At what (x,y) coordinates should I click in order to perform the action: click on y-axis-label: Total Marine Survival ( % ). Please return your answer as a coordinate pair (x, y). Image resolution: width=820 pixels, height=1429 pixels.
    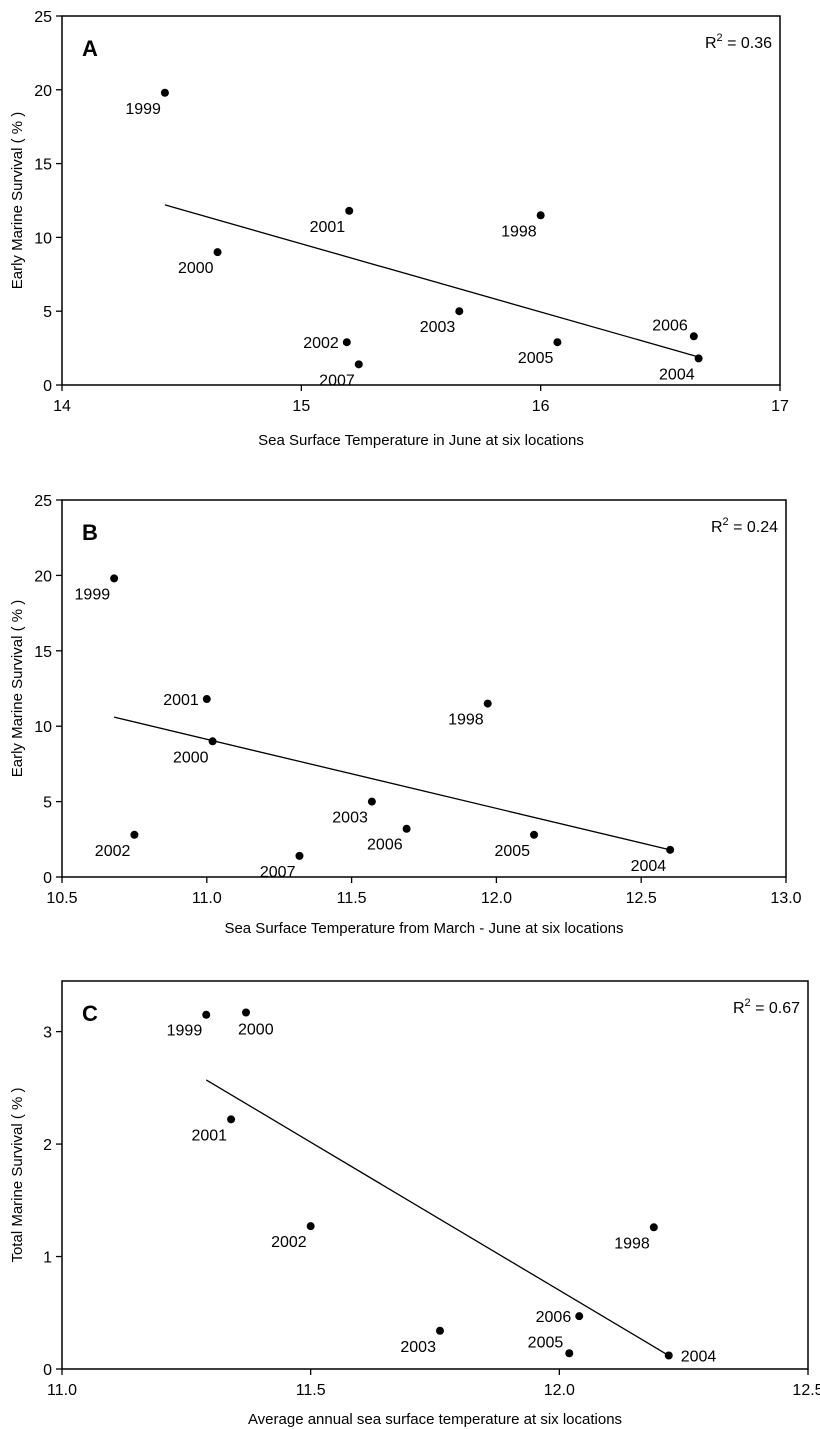
    Looking at the image, I should click on (17, 1174).